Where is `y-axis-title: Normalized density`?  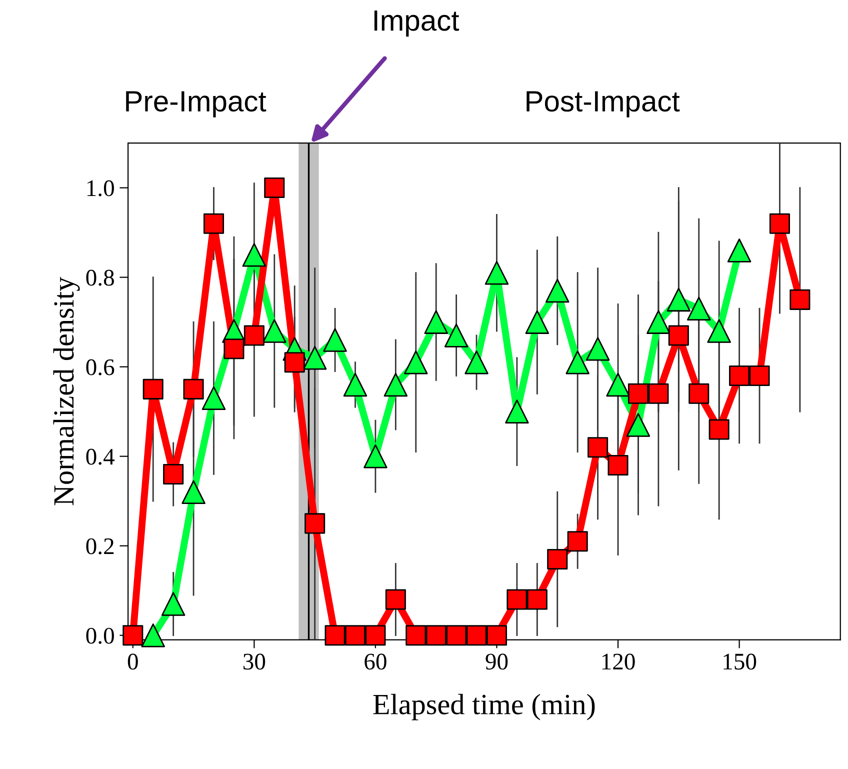
y-axis-title: Normalized density is located at coordinates (66, 391).